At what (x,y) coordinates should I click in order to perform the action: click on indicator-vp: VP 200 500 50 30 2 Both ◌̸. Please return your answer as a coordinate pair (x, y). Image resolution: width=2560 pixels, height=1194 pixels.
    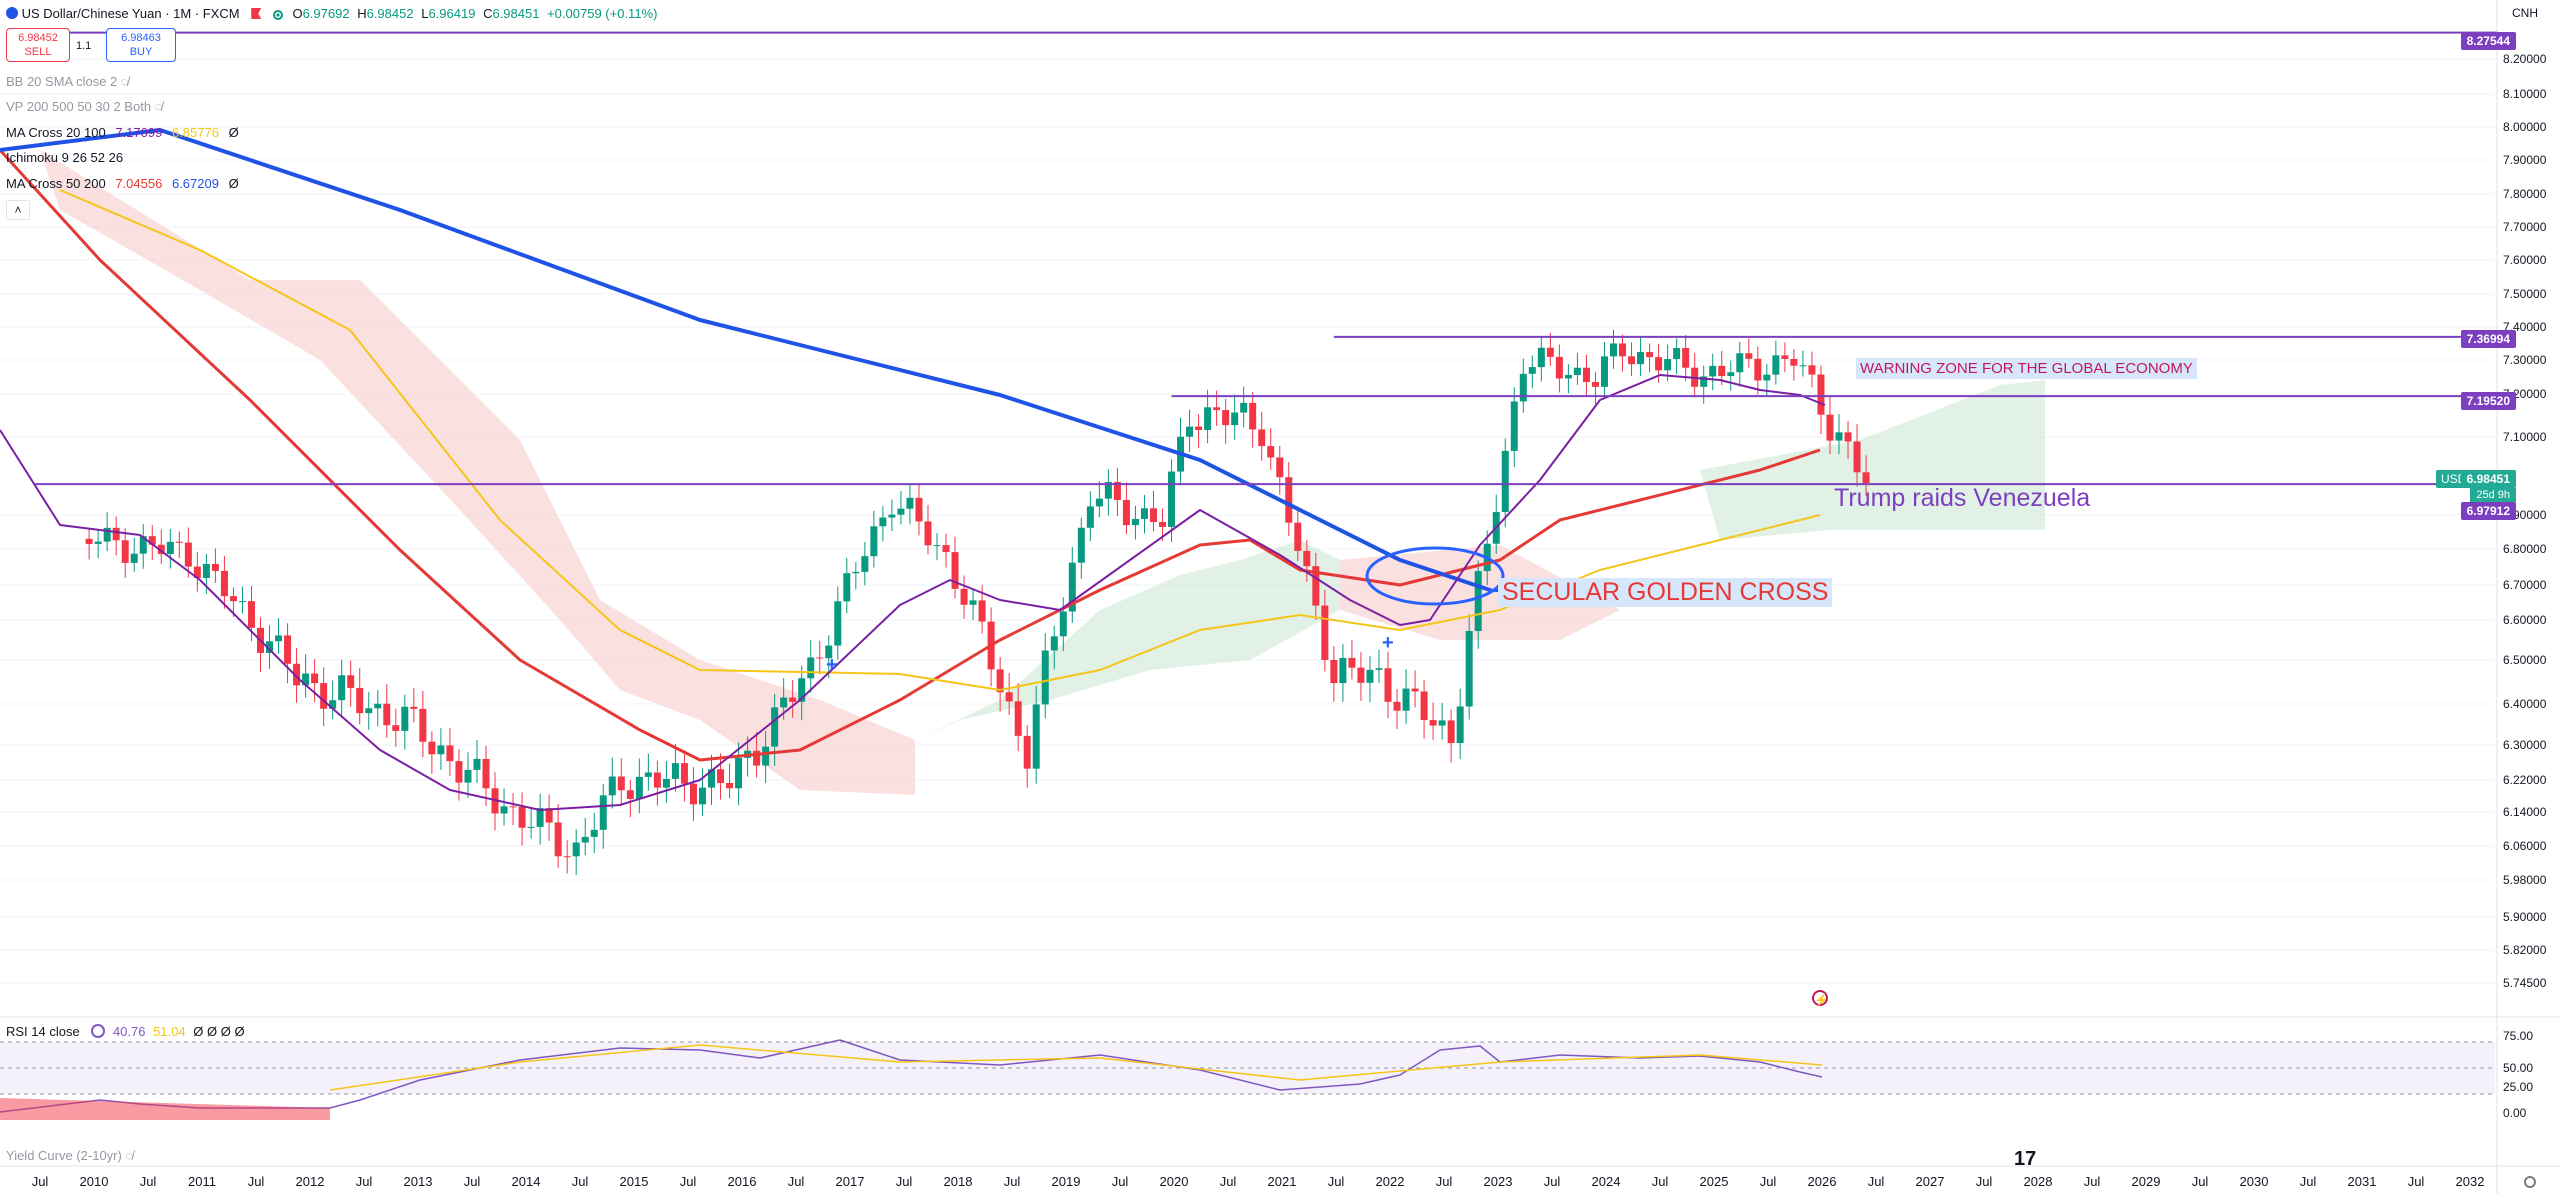
    Looking at the image, I should click on (84, 107).